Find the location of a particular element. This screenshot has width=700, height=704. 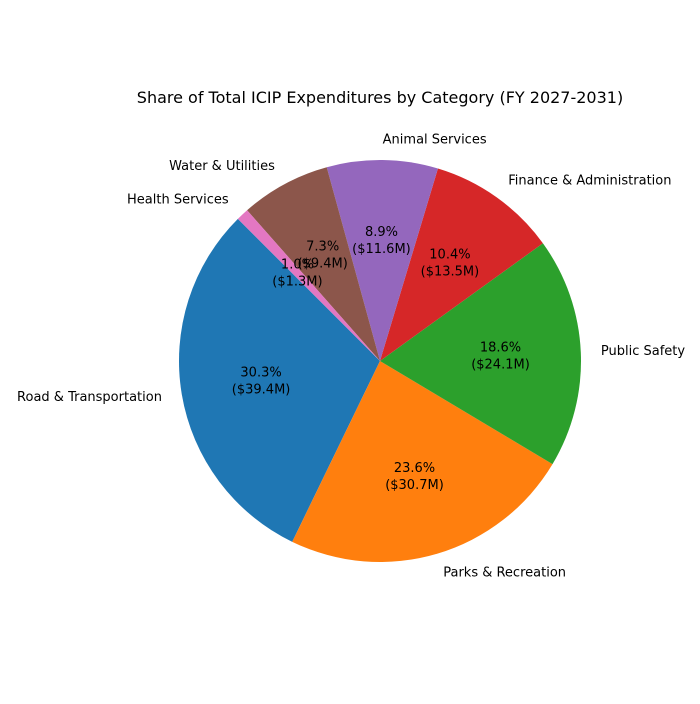

pie-slice-finance-and-administration is located at coordinates (461, 264).